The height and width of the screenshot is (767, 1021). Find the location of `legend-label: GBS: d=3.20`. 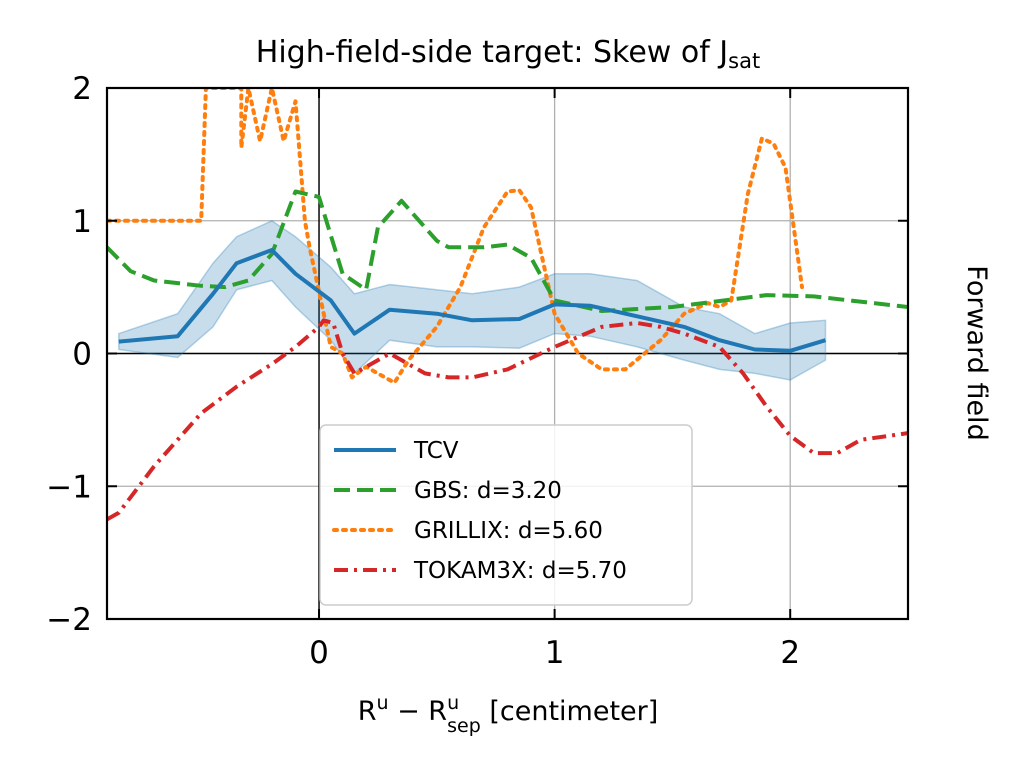

legend-label: GBS: d=3.20 is located at coordinates (488, 491).